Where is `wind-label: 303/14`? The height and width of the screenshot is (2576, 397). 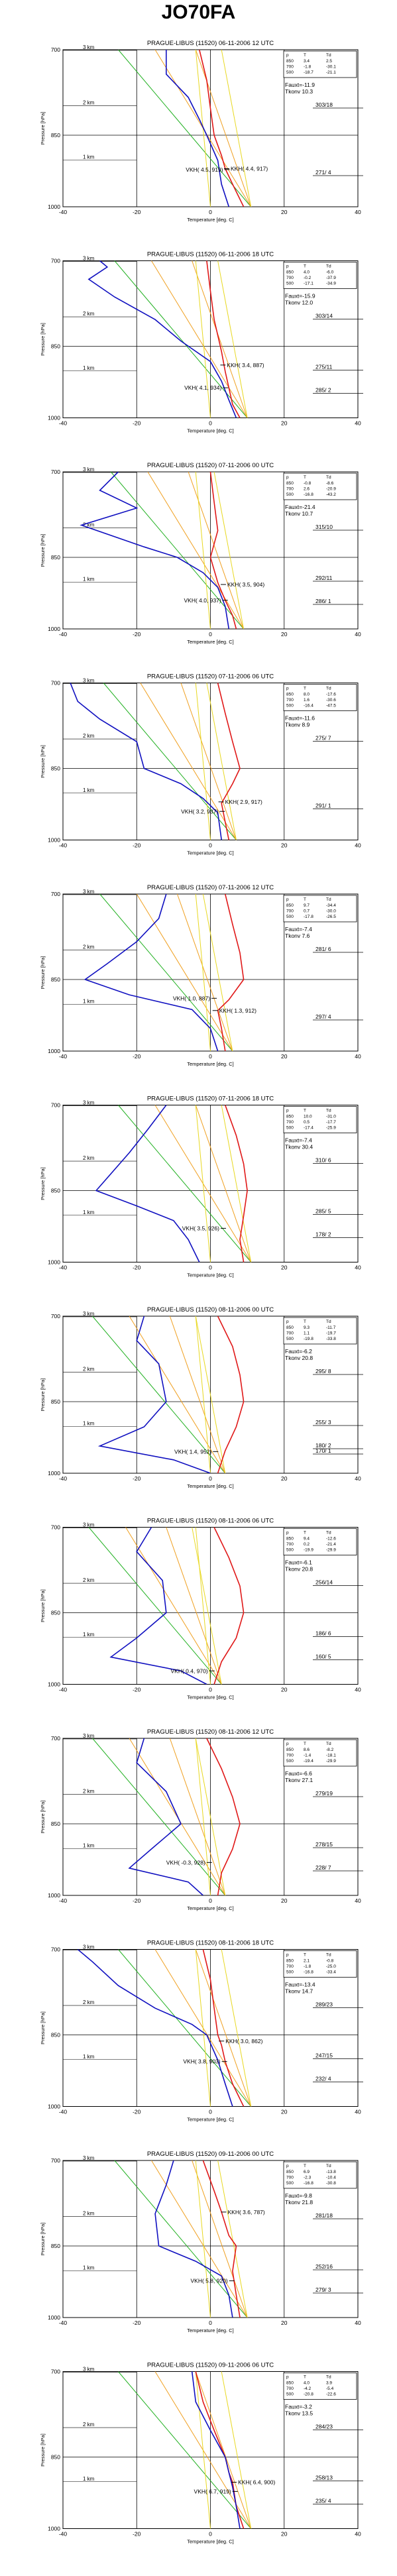
wind-label: 303/14 is located at coordinates (324, 316).